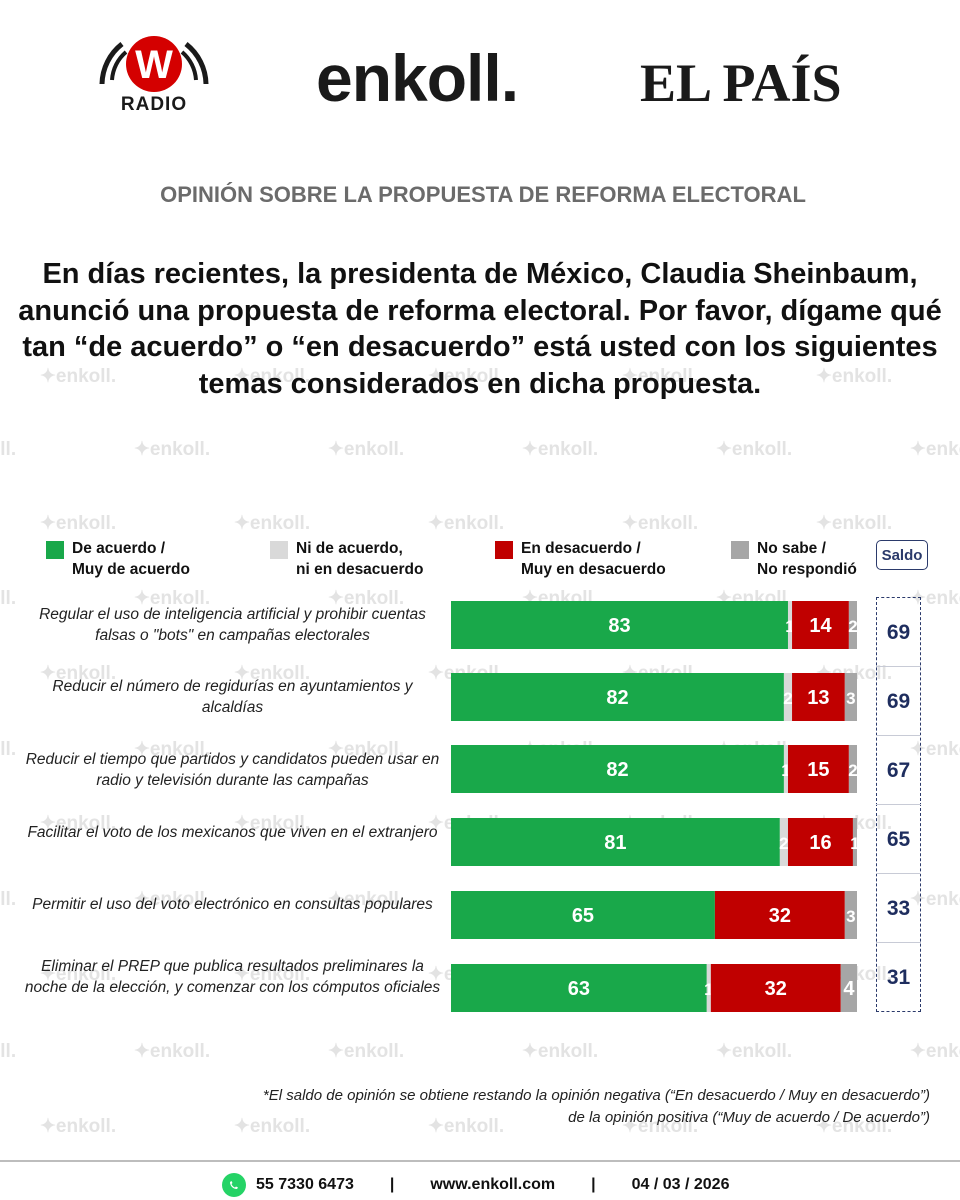 This screenshot has height=1200, width=960. I want to click on legend-nodata-swatch, so click(740, 550).